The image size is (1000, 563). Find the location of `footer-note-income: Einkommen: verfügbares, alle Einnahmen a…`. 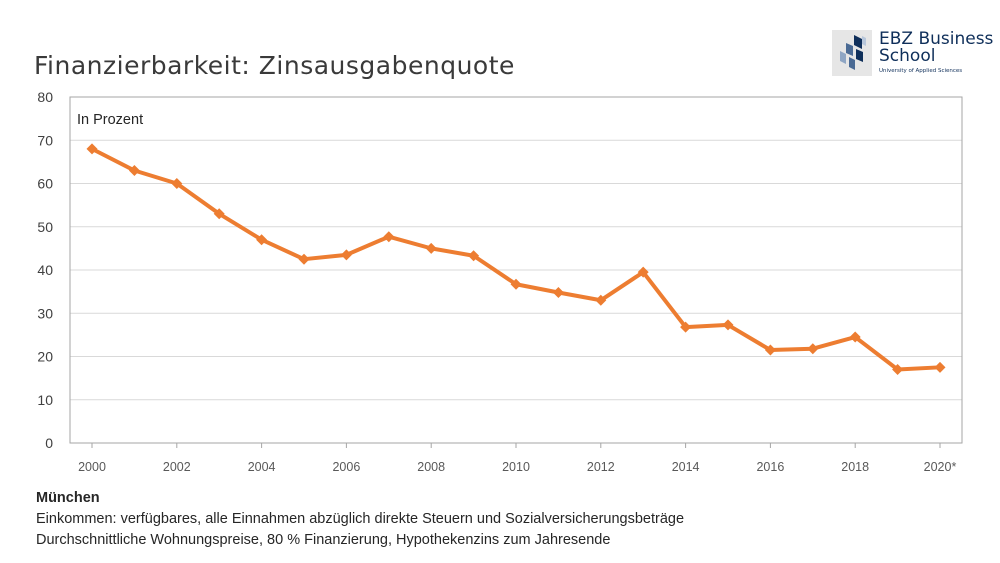

footer-note-income: Einkommen: verfügbares, alle Einnahmen a… is located at coordinates (360, 519).